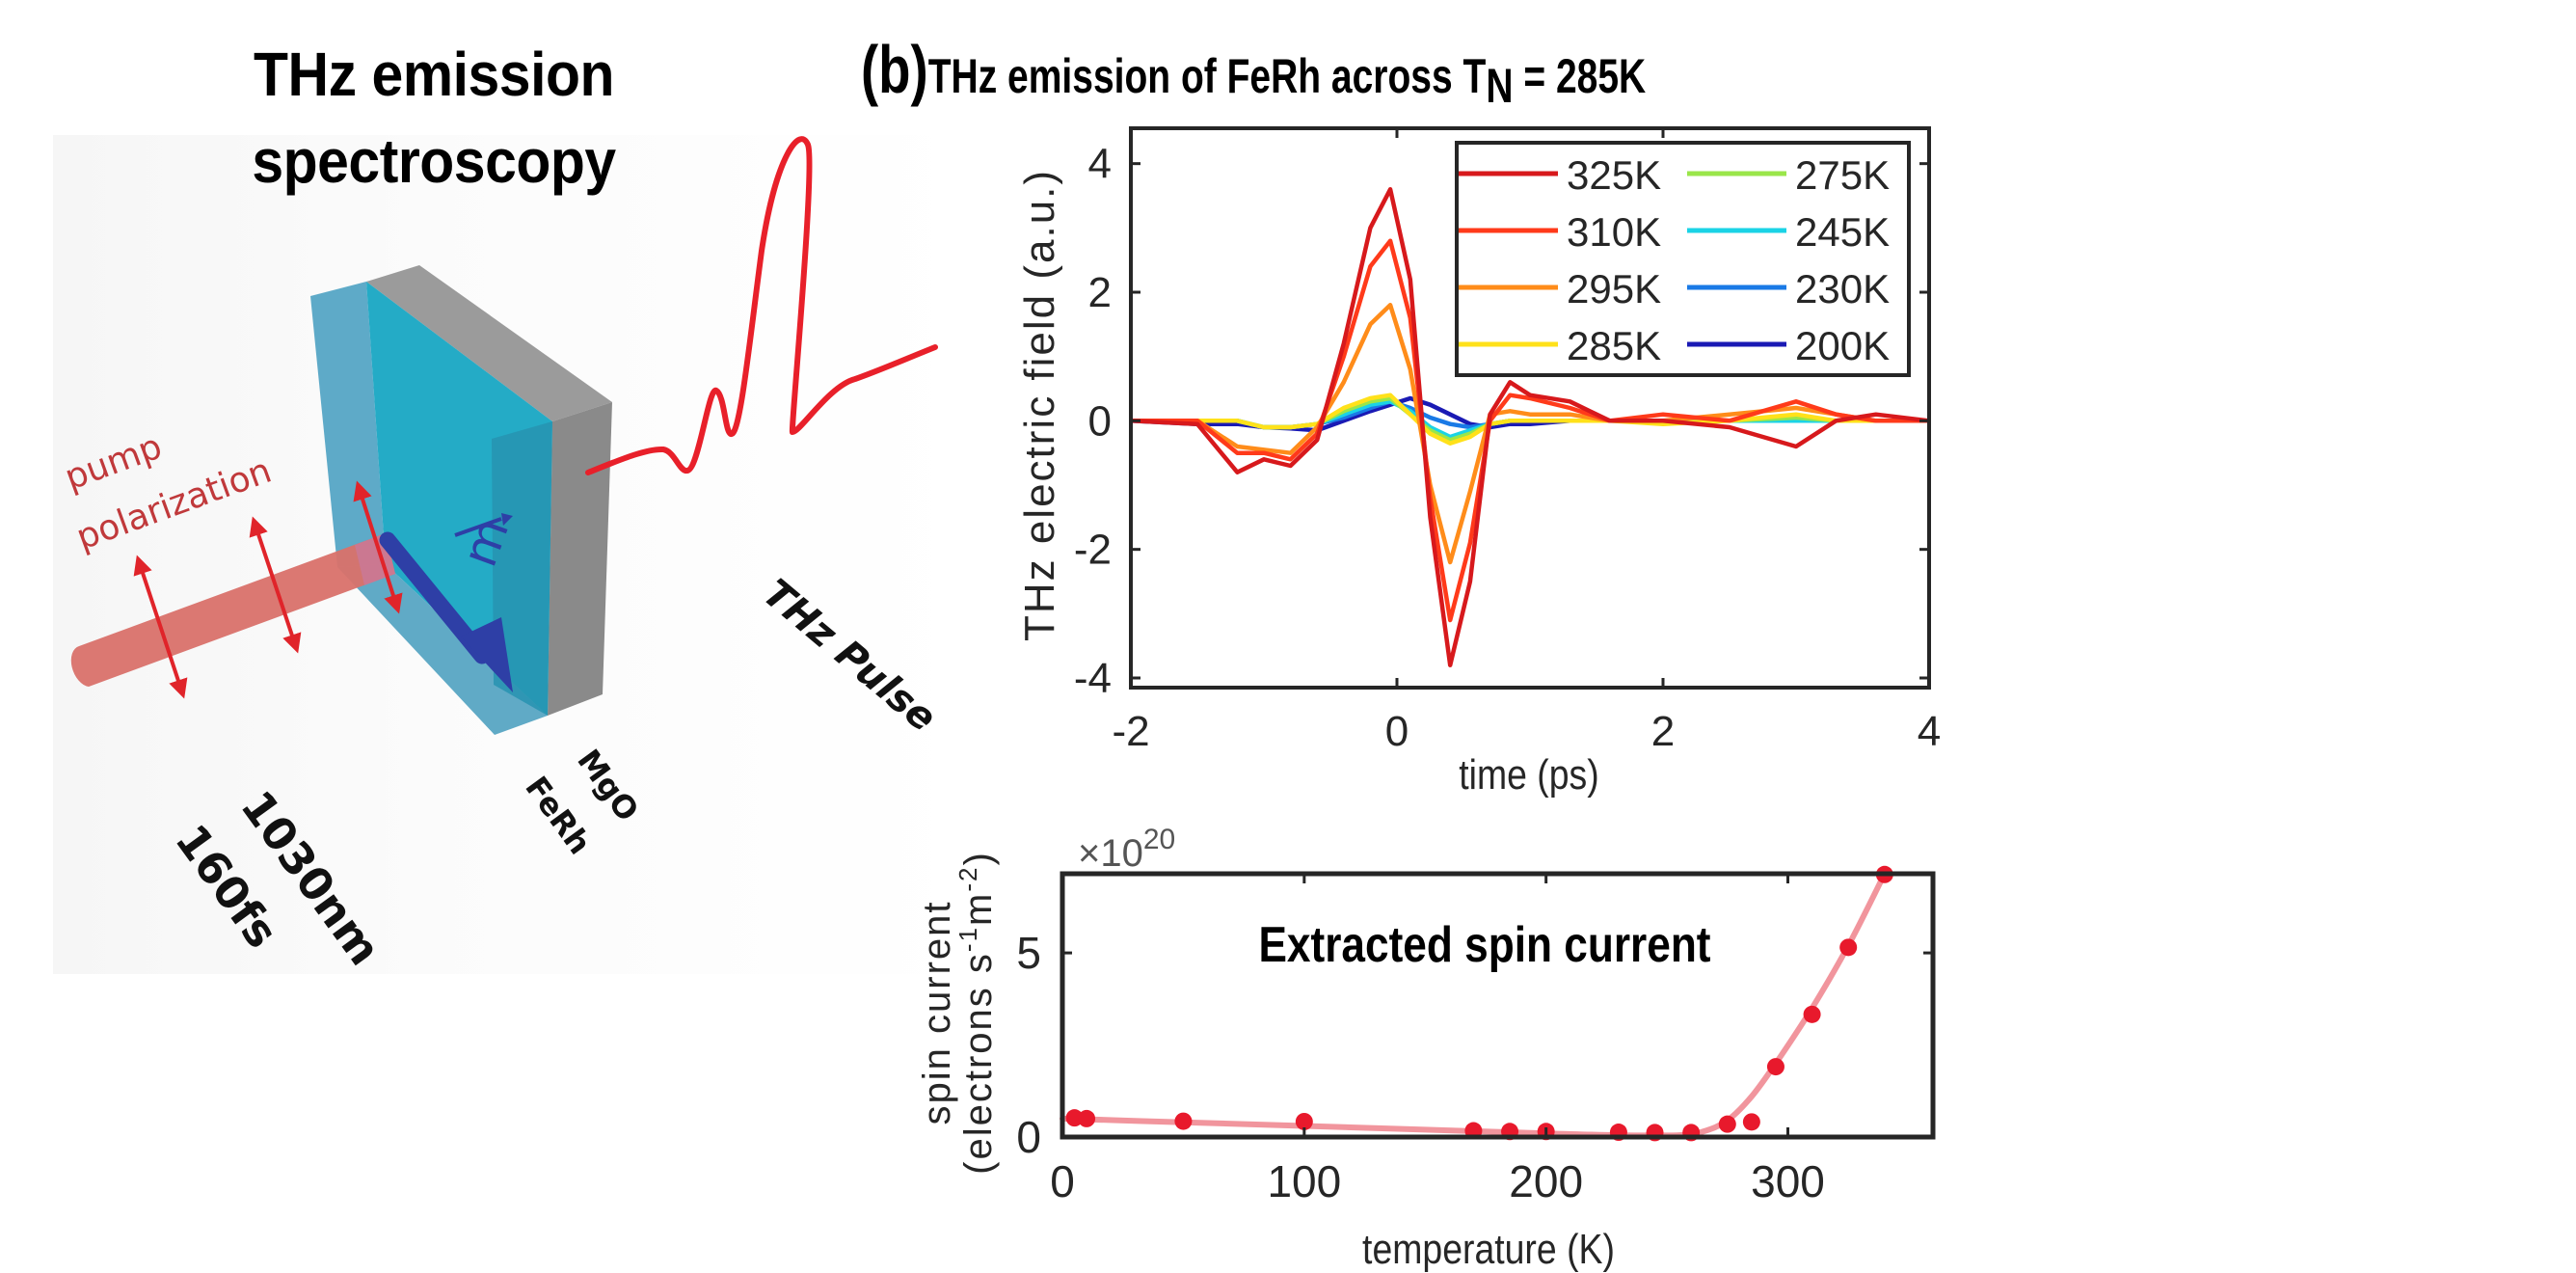 This screenshot has height=1273, width=2576. Describe the element at coordinates (487, 655) in the screenshot. I see `magnetization-arrowhead` at that location.